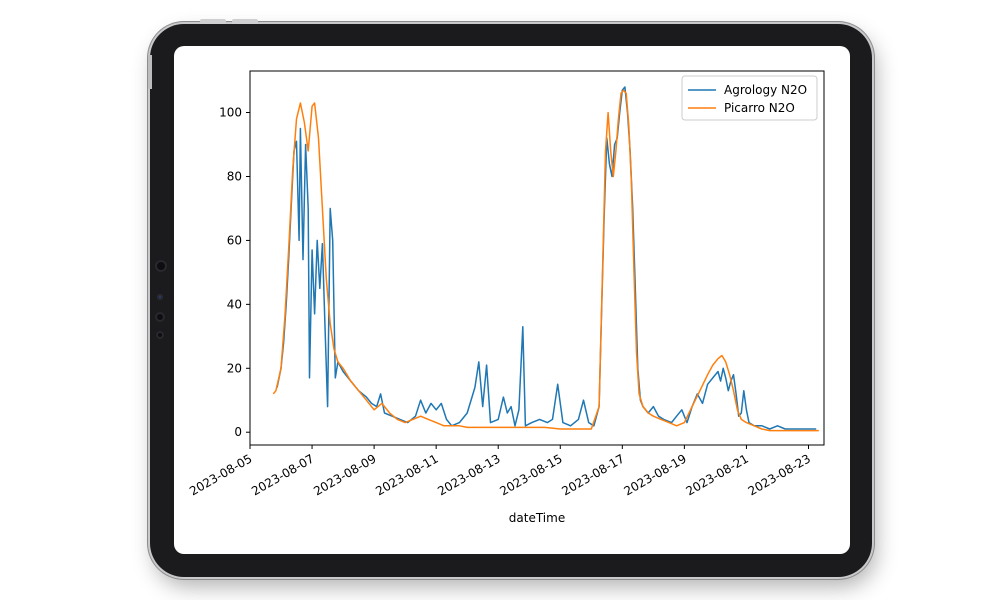  Describe the element at coordinates (230, 113) in the screenshot. I see `y-tick-label: 100` at that location.